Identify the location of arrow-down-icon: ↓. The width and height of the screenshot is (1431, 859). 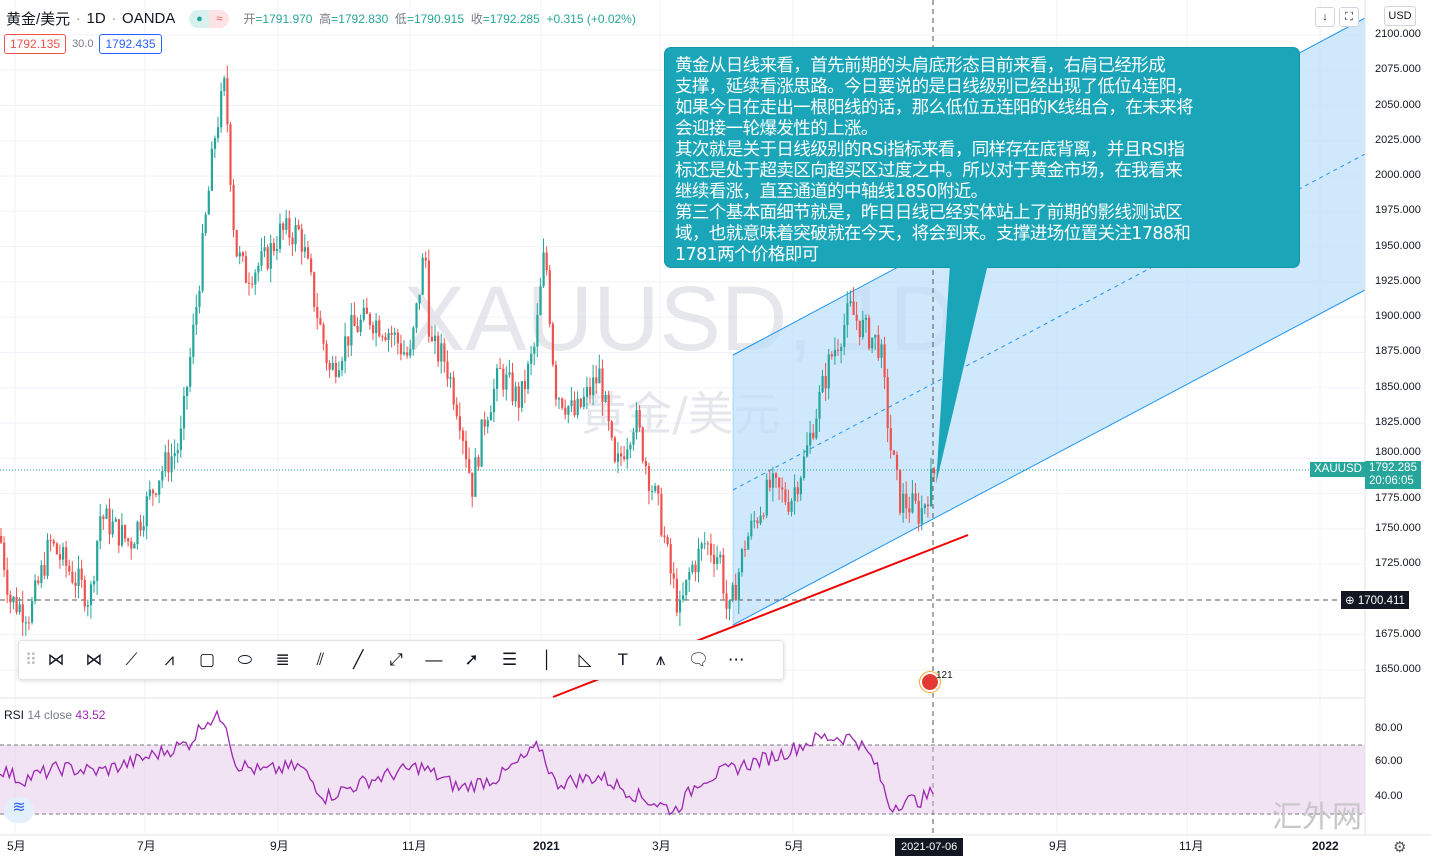
(1325, 17).